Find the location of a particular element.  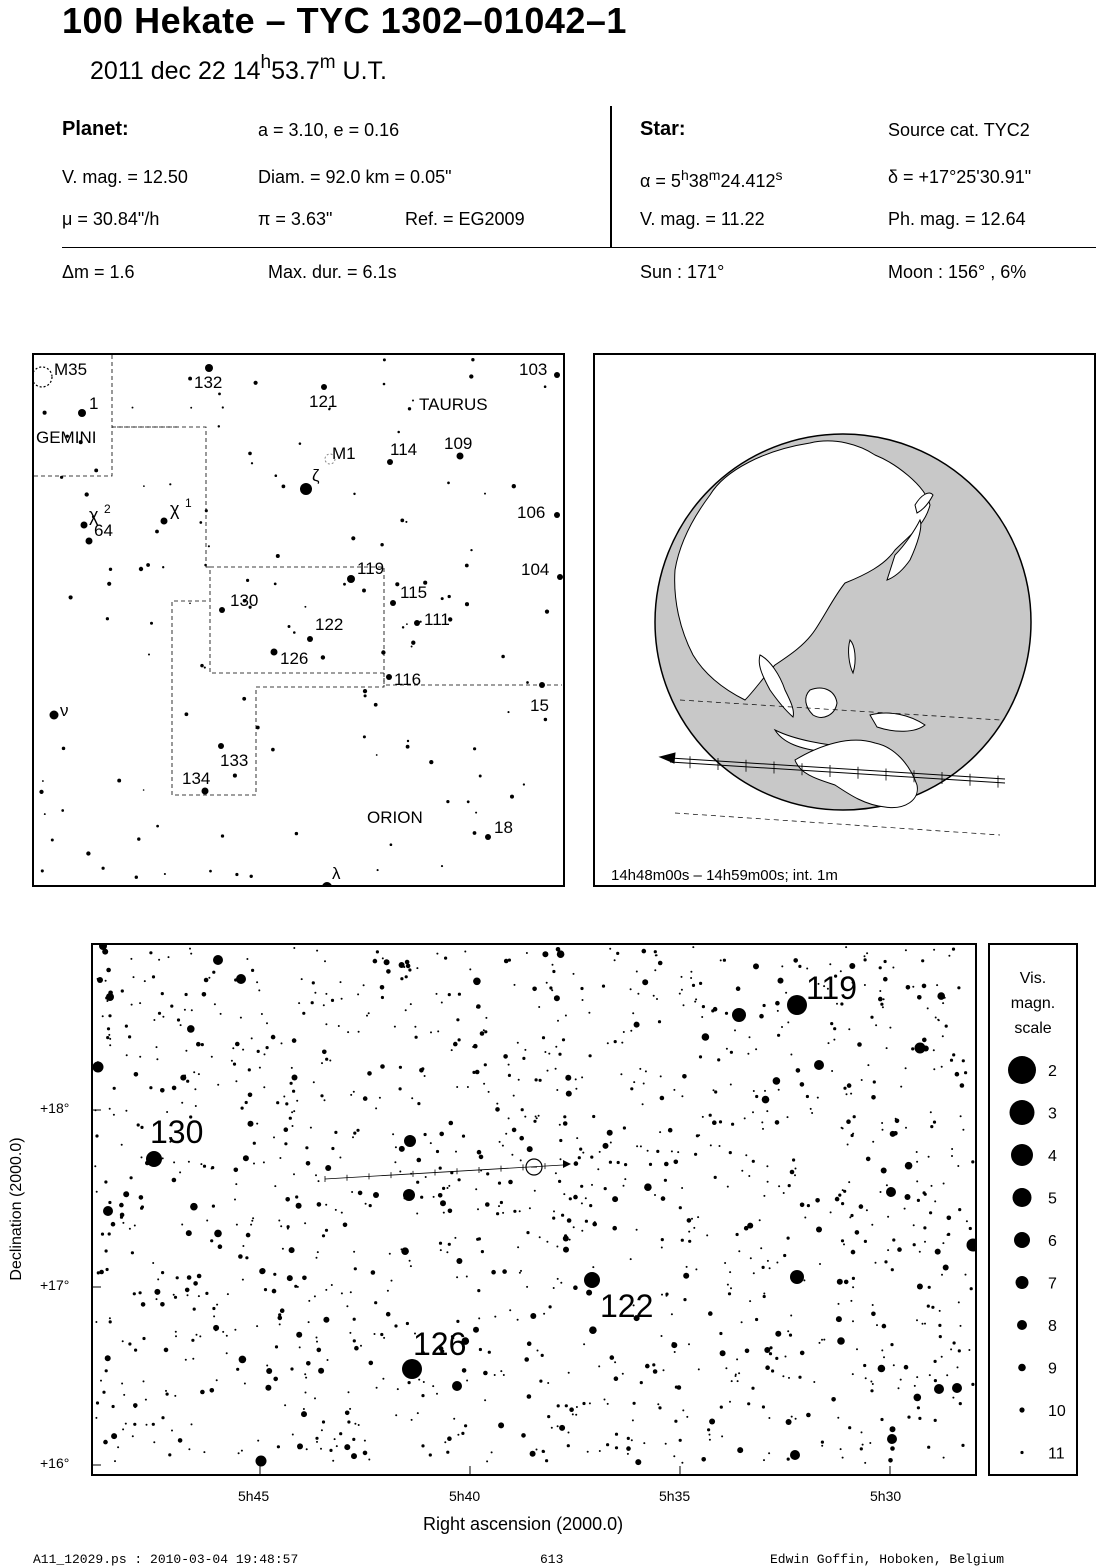

ra-m: m is located at coordinates (714, 175).